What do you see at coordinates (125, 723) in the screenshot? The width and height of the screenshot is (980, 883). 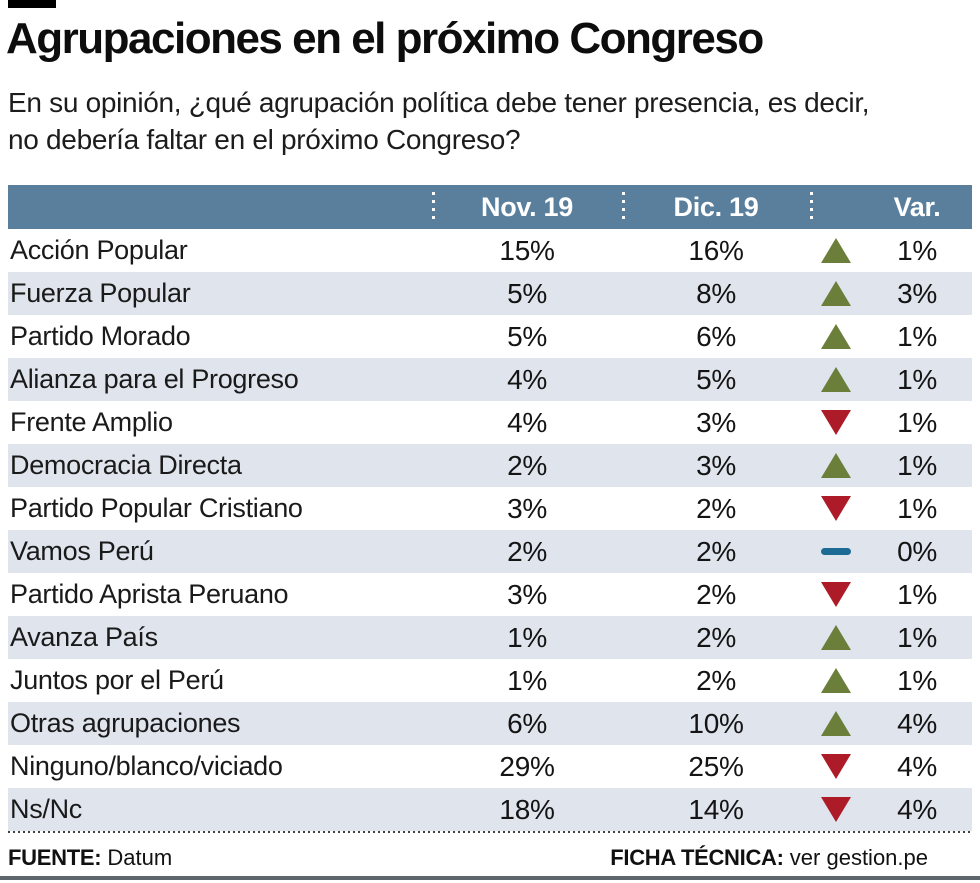 I see `party-name: Otras agrupaciones` at bounding box center [125, 723].